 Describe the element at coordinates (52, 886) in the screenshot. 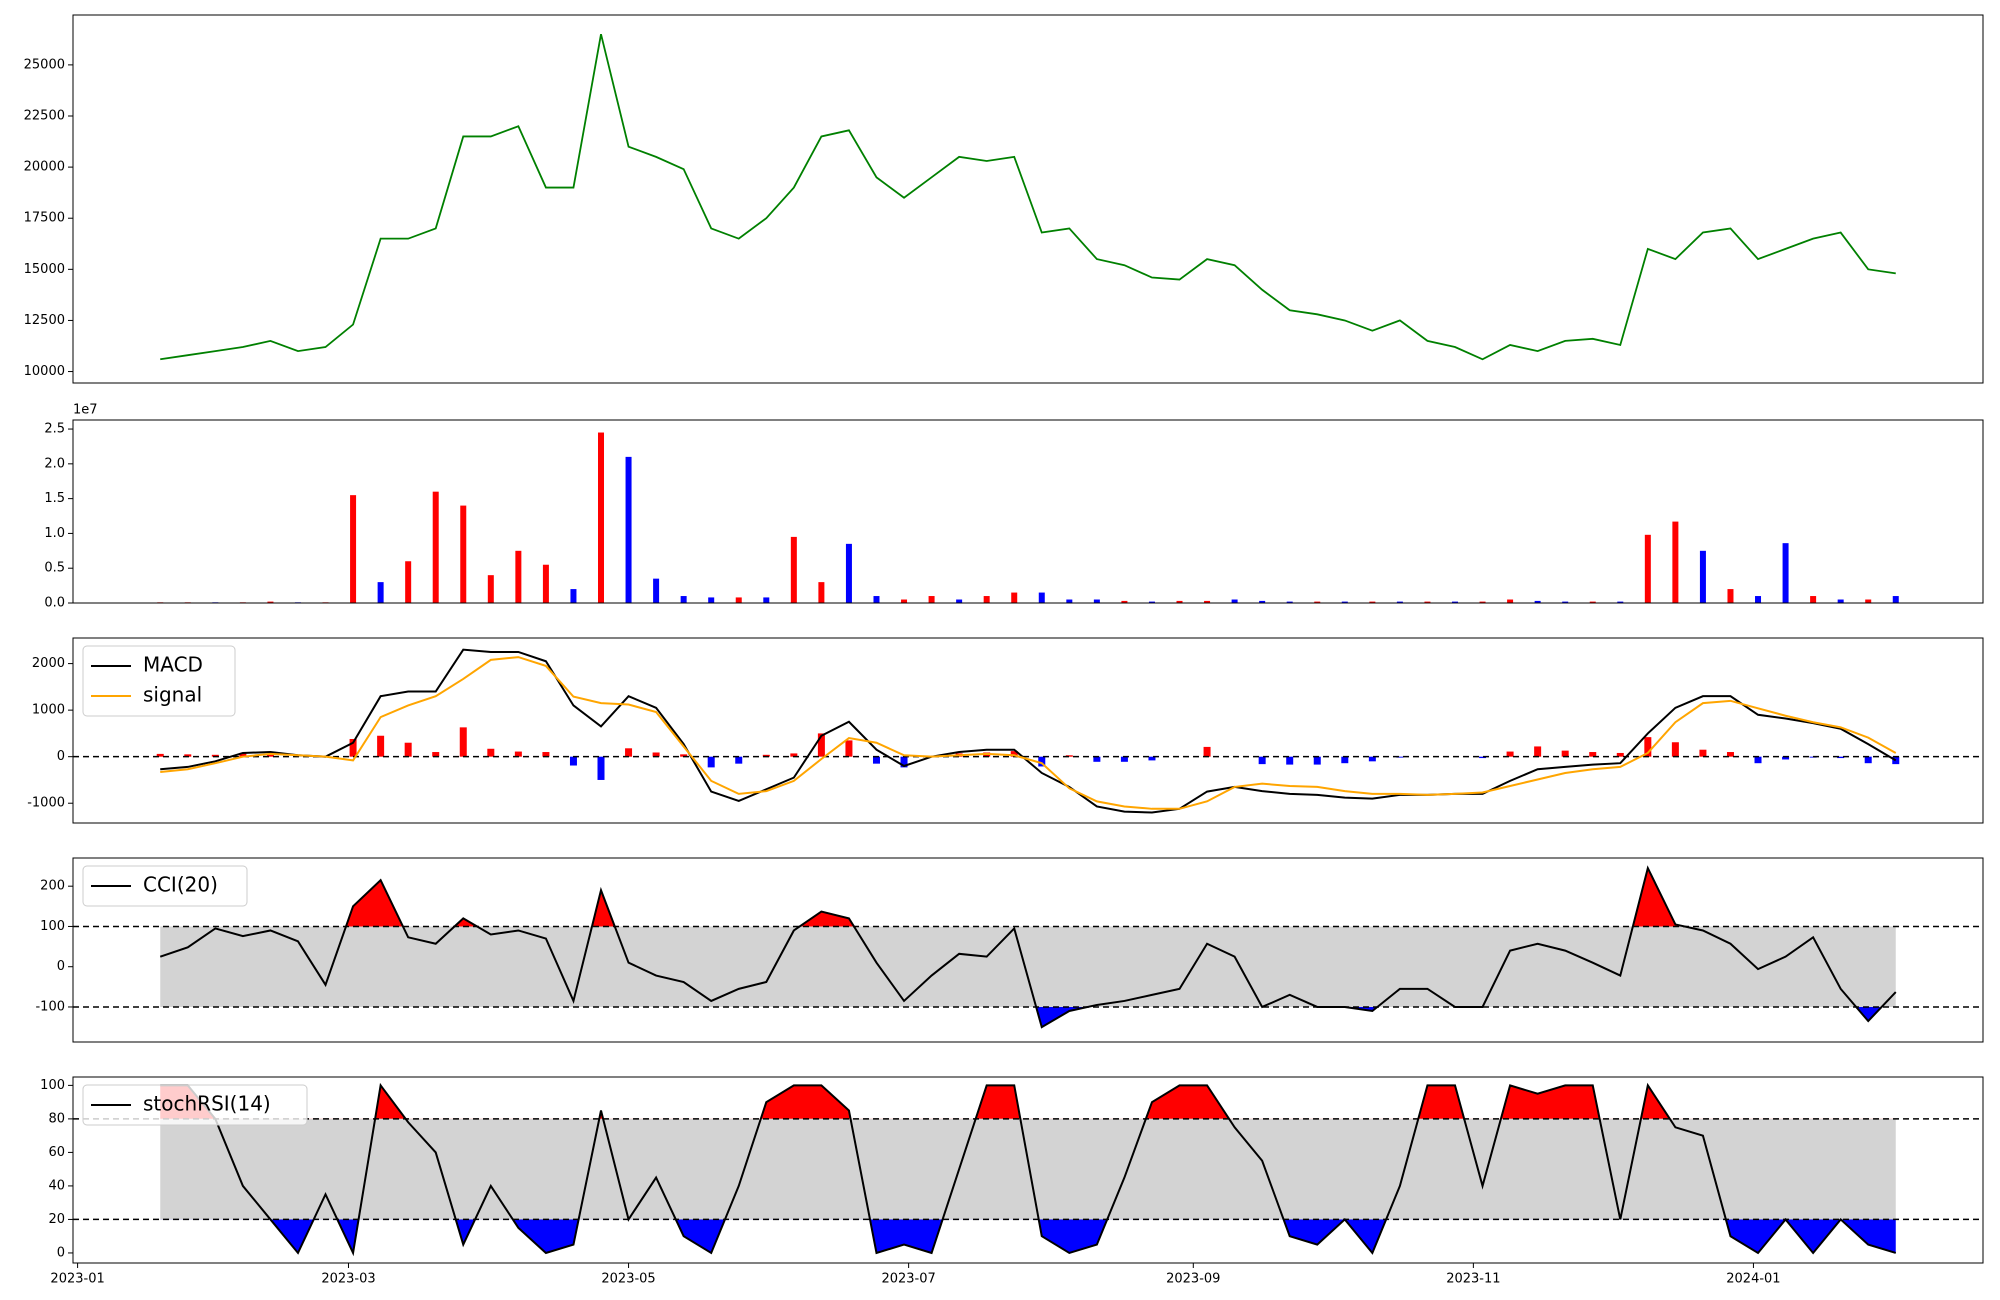

I see `y-tick-label: 200` at that location.